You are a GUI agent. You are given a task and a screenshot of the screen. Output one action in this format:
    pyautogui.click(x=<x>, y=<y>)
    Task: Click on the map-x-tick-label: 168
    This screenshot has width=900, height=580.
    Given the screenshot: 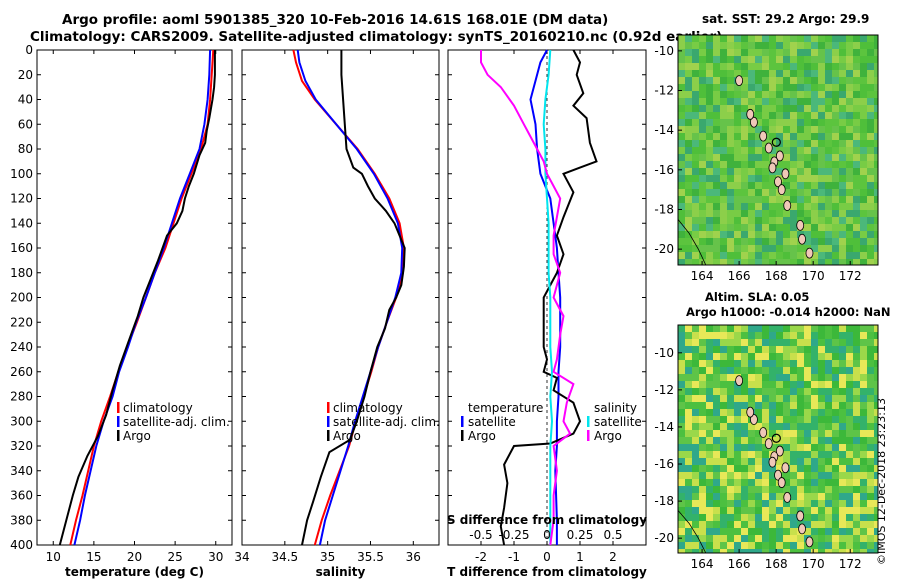 What is the action you would take?
    pyautogui.click(x=776, y=276)
    